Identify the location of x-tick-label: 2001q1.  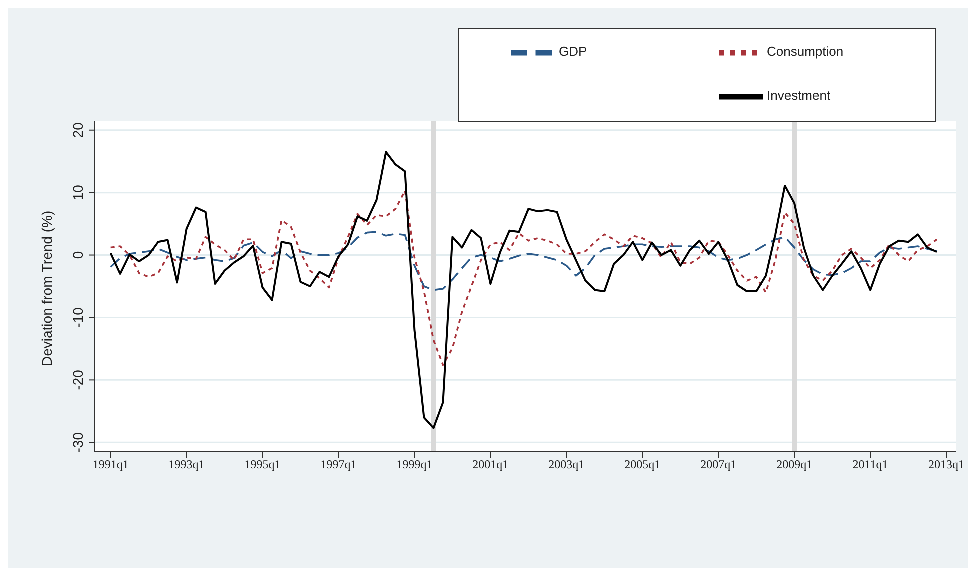
(490, 465).